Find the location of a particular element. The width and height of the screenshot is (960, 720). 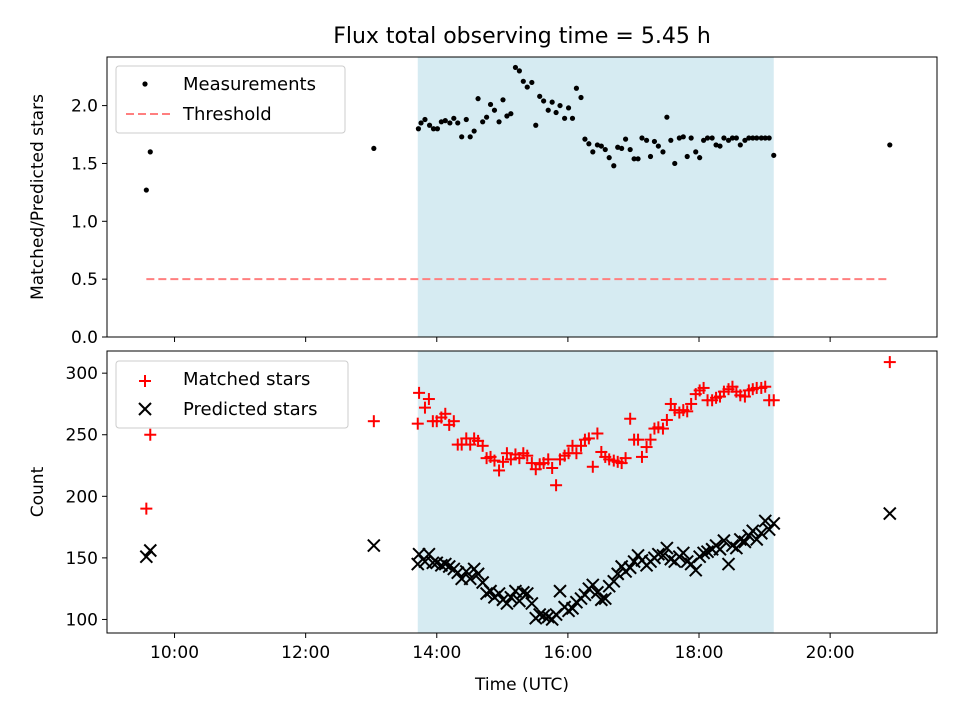

count-x-label: Time (UTC) is located at coordinates (521, 685).